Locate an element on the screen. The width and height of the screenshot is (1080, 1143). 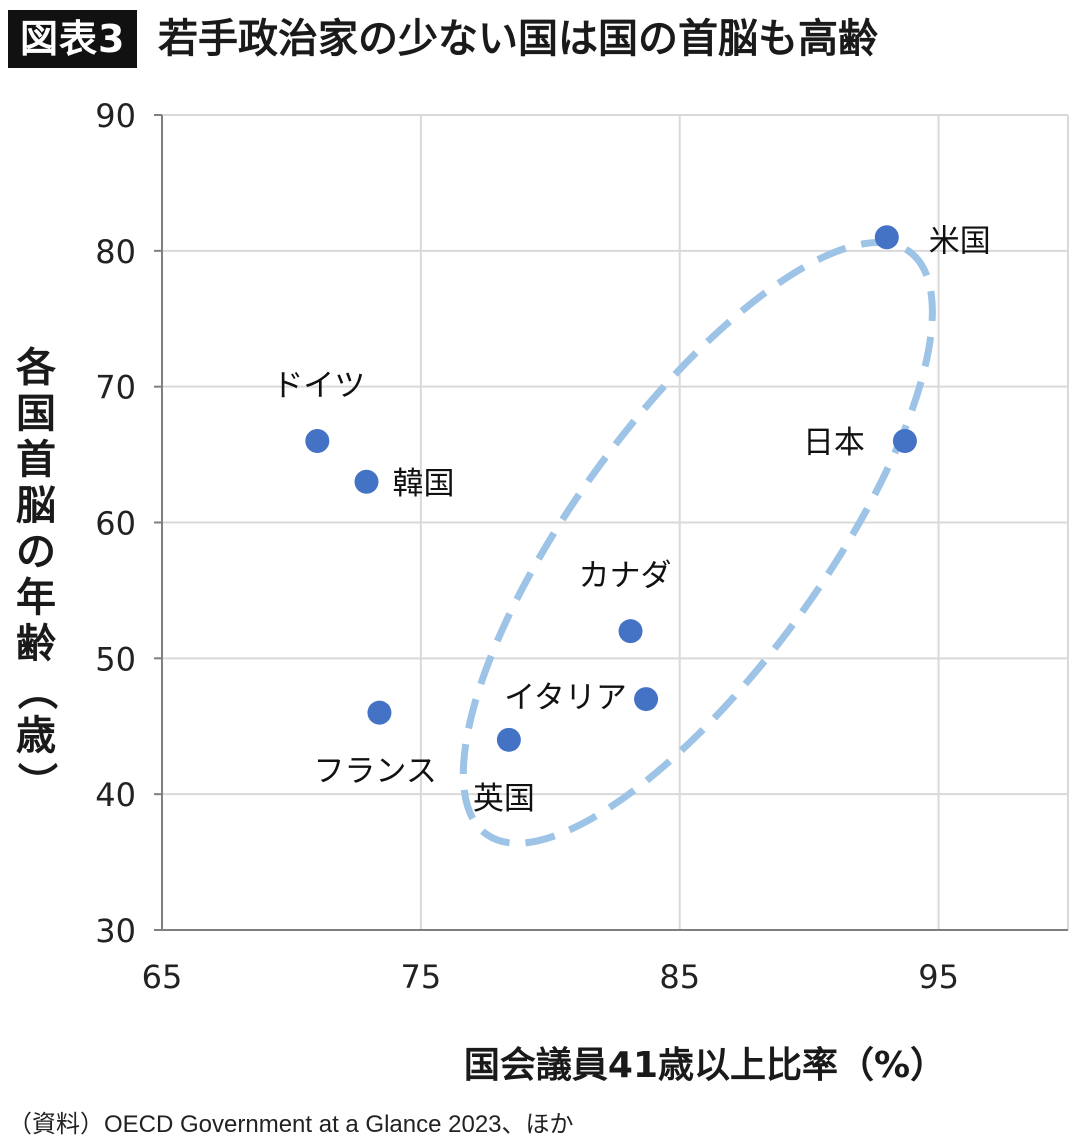
point-label: ドイツ is located at coordinates (318, 386).